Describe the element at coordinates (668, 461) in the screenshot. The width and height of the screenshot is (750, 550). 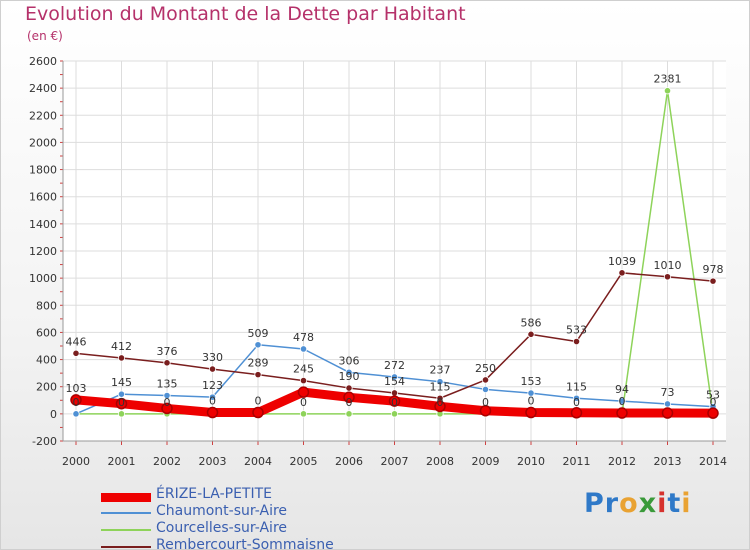
I see `x-tick-label: 2013` at that location.